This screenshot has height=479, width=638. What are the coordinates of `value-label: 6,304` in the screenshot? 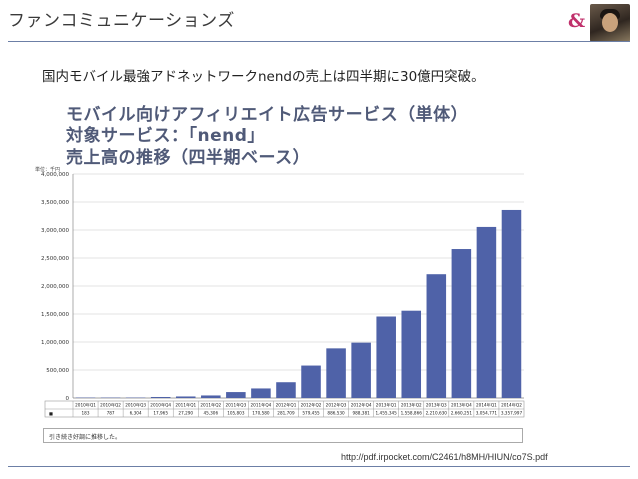 It's located at (136, 413).